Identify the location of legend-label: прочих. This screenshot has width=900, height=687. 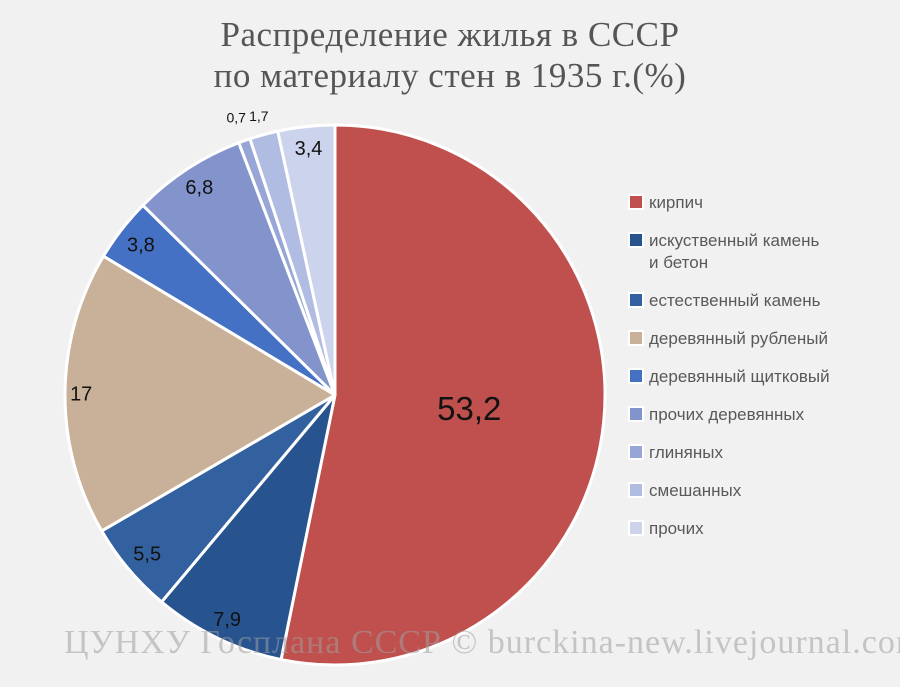
(676, 528).